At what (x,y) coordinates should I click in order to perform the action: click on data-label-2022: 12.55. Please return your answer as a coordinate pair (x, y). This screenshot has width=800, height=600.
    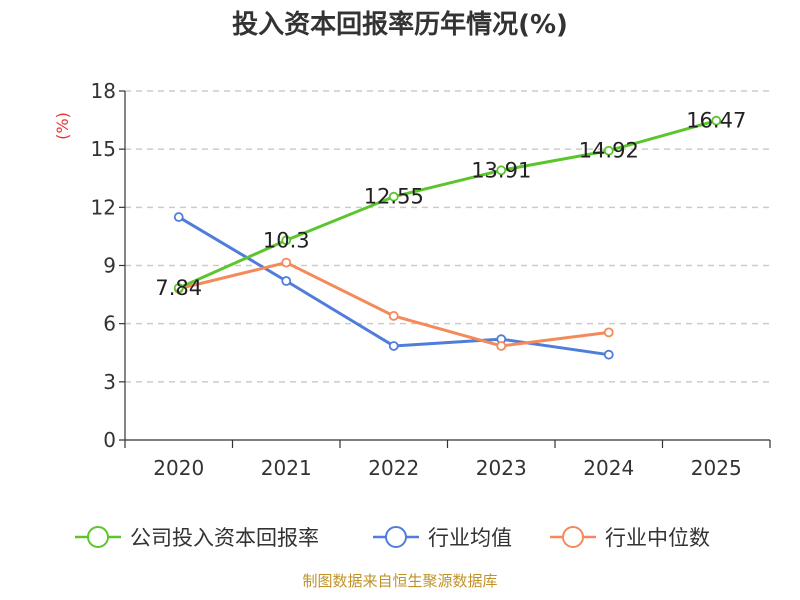
    Looking at the image, I should click on (394, 197).